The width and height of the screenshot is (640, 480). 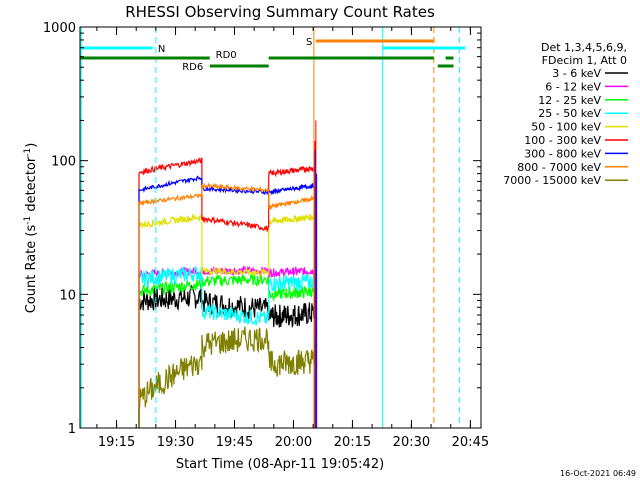 I want to click on interval-label-1: S, so click(x=309, y=42).